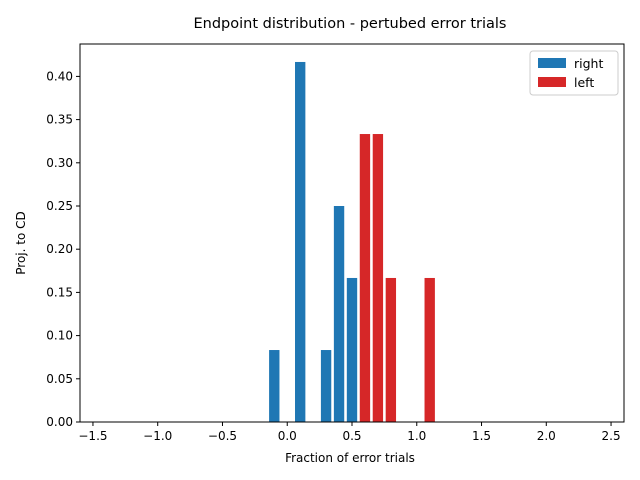  What do you see at coordinates (59, 120) in the screenshot?
I see `y-tick-label-7: 0.35` at bounding box center [59, 120].